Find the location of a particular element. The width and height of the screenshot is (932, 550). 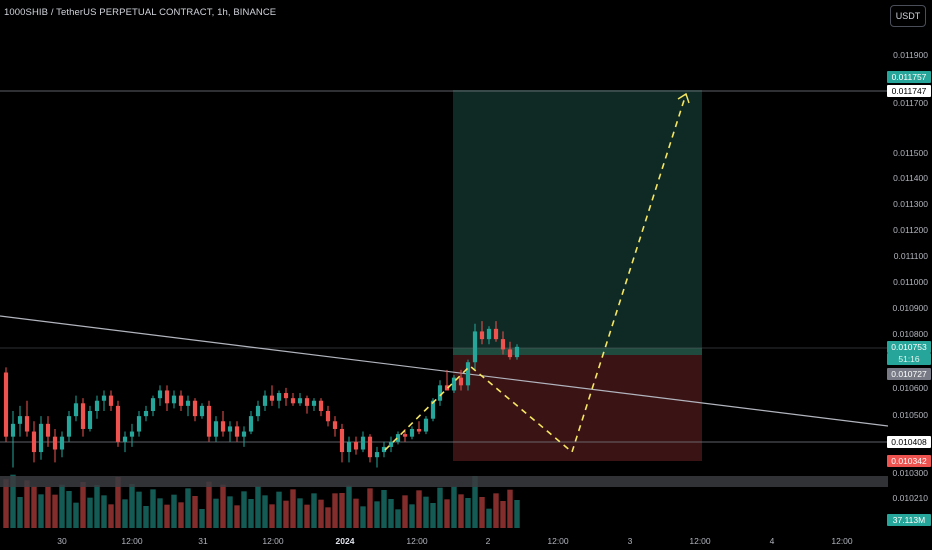

last-price-tag: 0.010753 is located at coordinates (909, 347).